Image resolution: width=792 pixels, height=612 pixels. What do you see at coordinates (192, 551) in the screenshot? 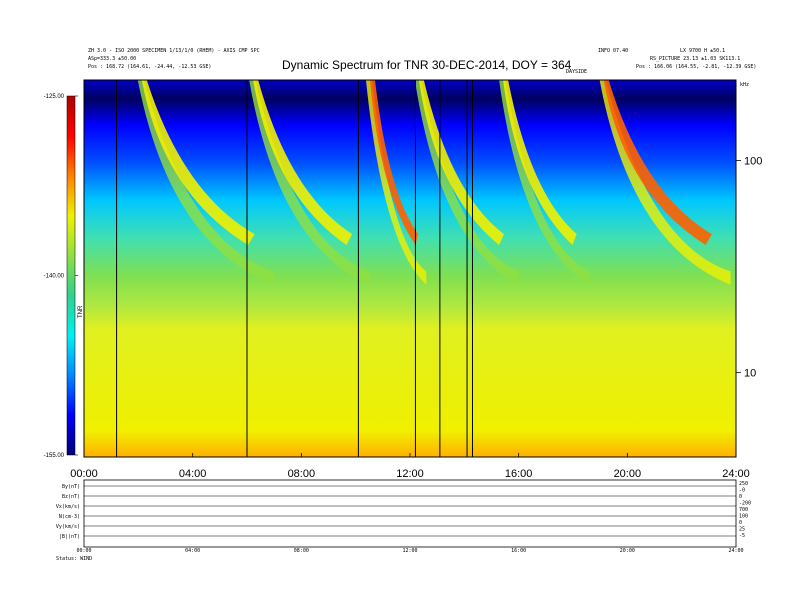
I see `panel-x-tick-label: 04:00` at bounding box center [192, 551].